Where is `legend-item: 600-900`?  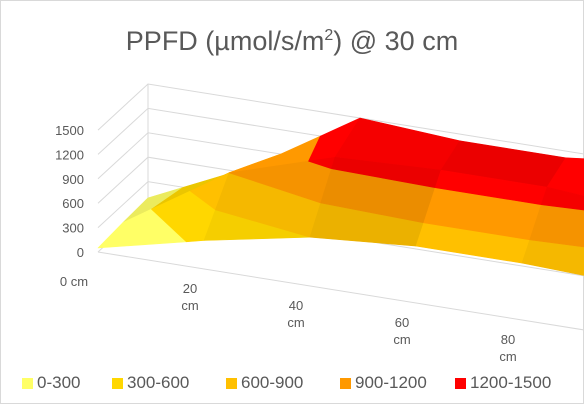
legend-item: 600-900 is located at coordinates (264, 383).